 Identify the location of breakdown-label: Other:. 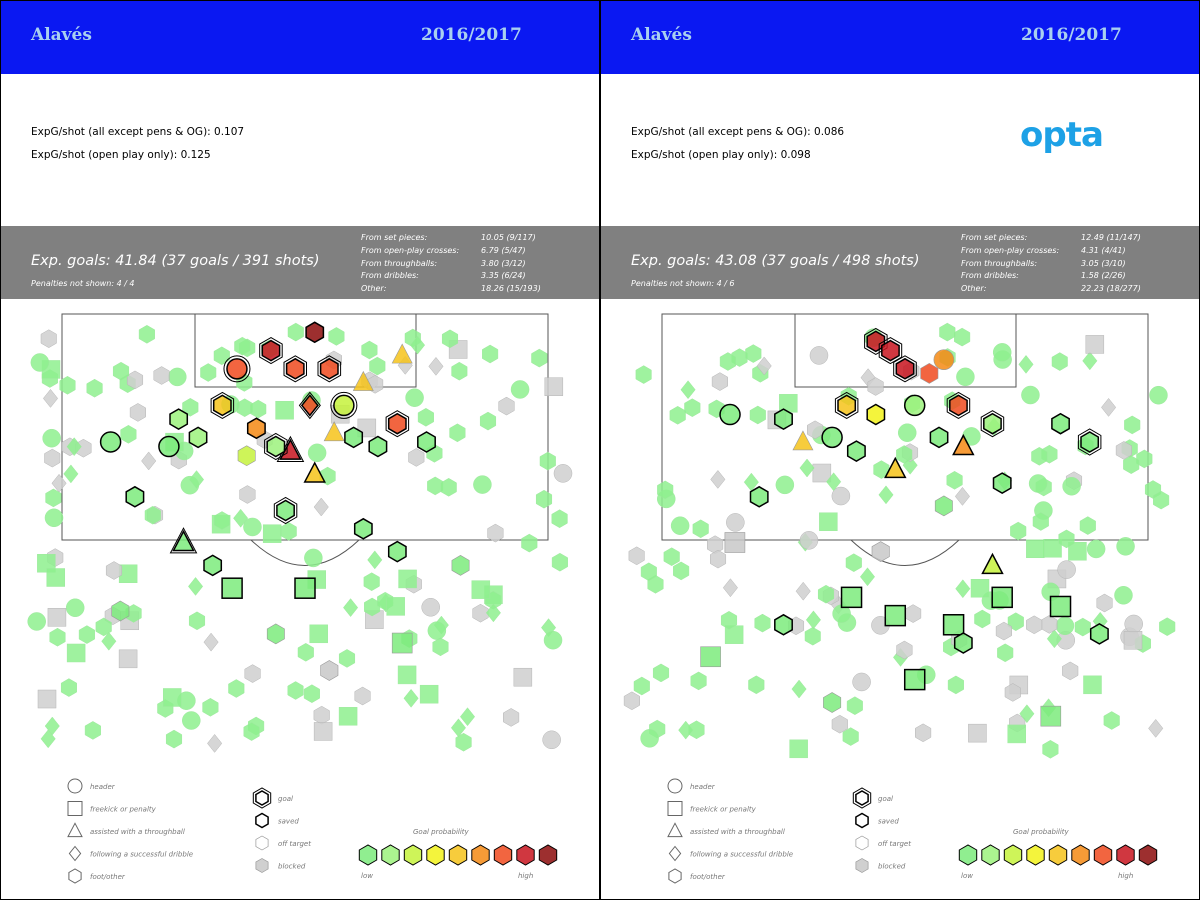
(374, 288).